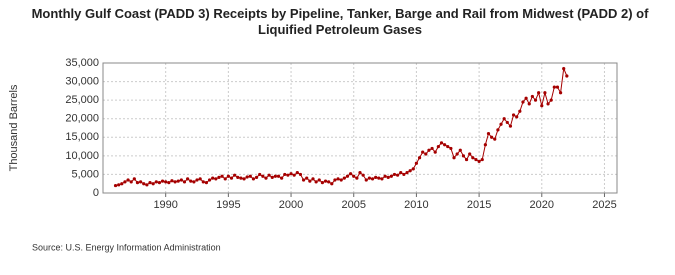 The height and width of the screenshot is (275, 675). Describe the element at coordinates (82, 81) in the screenshot. I see `y-tick-label: 30,000` at that location.